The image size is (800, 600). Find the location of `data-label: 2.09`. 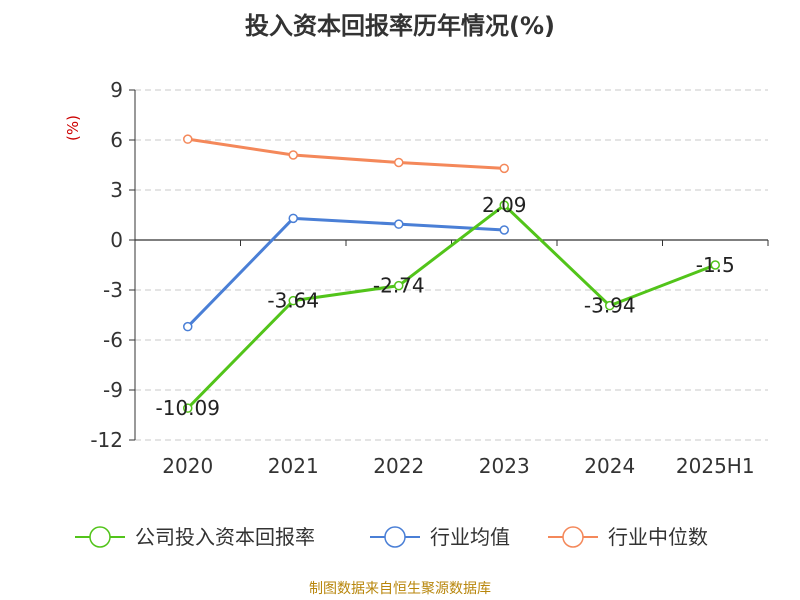

data-label: 2.09 is located at coordinates (504, 205).